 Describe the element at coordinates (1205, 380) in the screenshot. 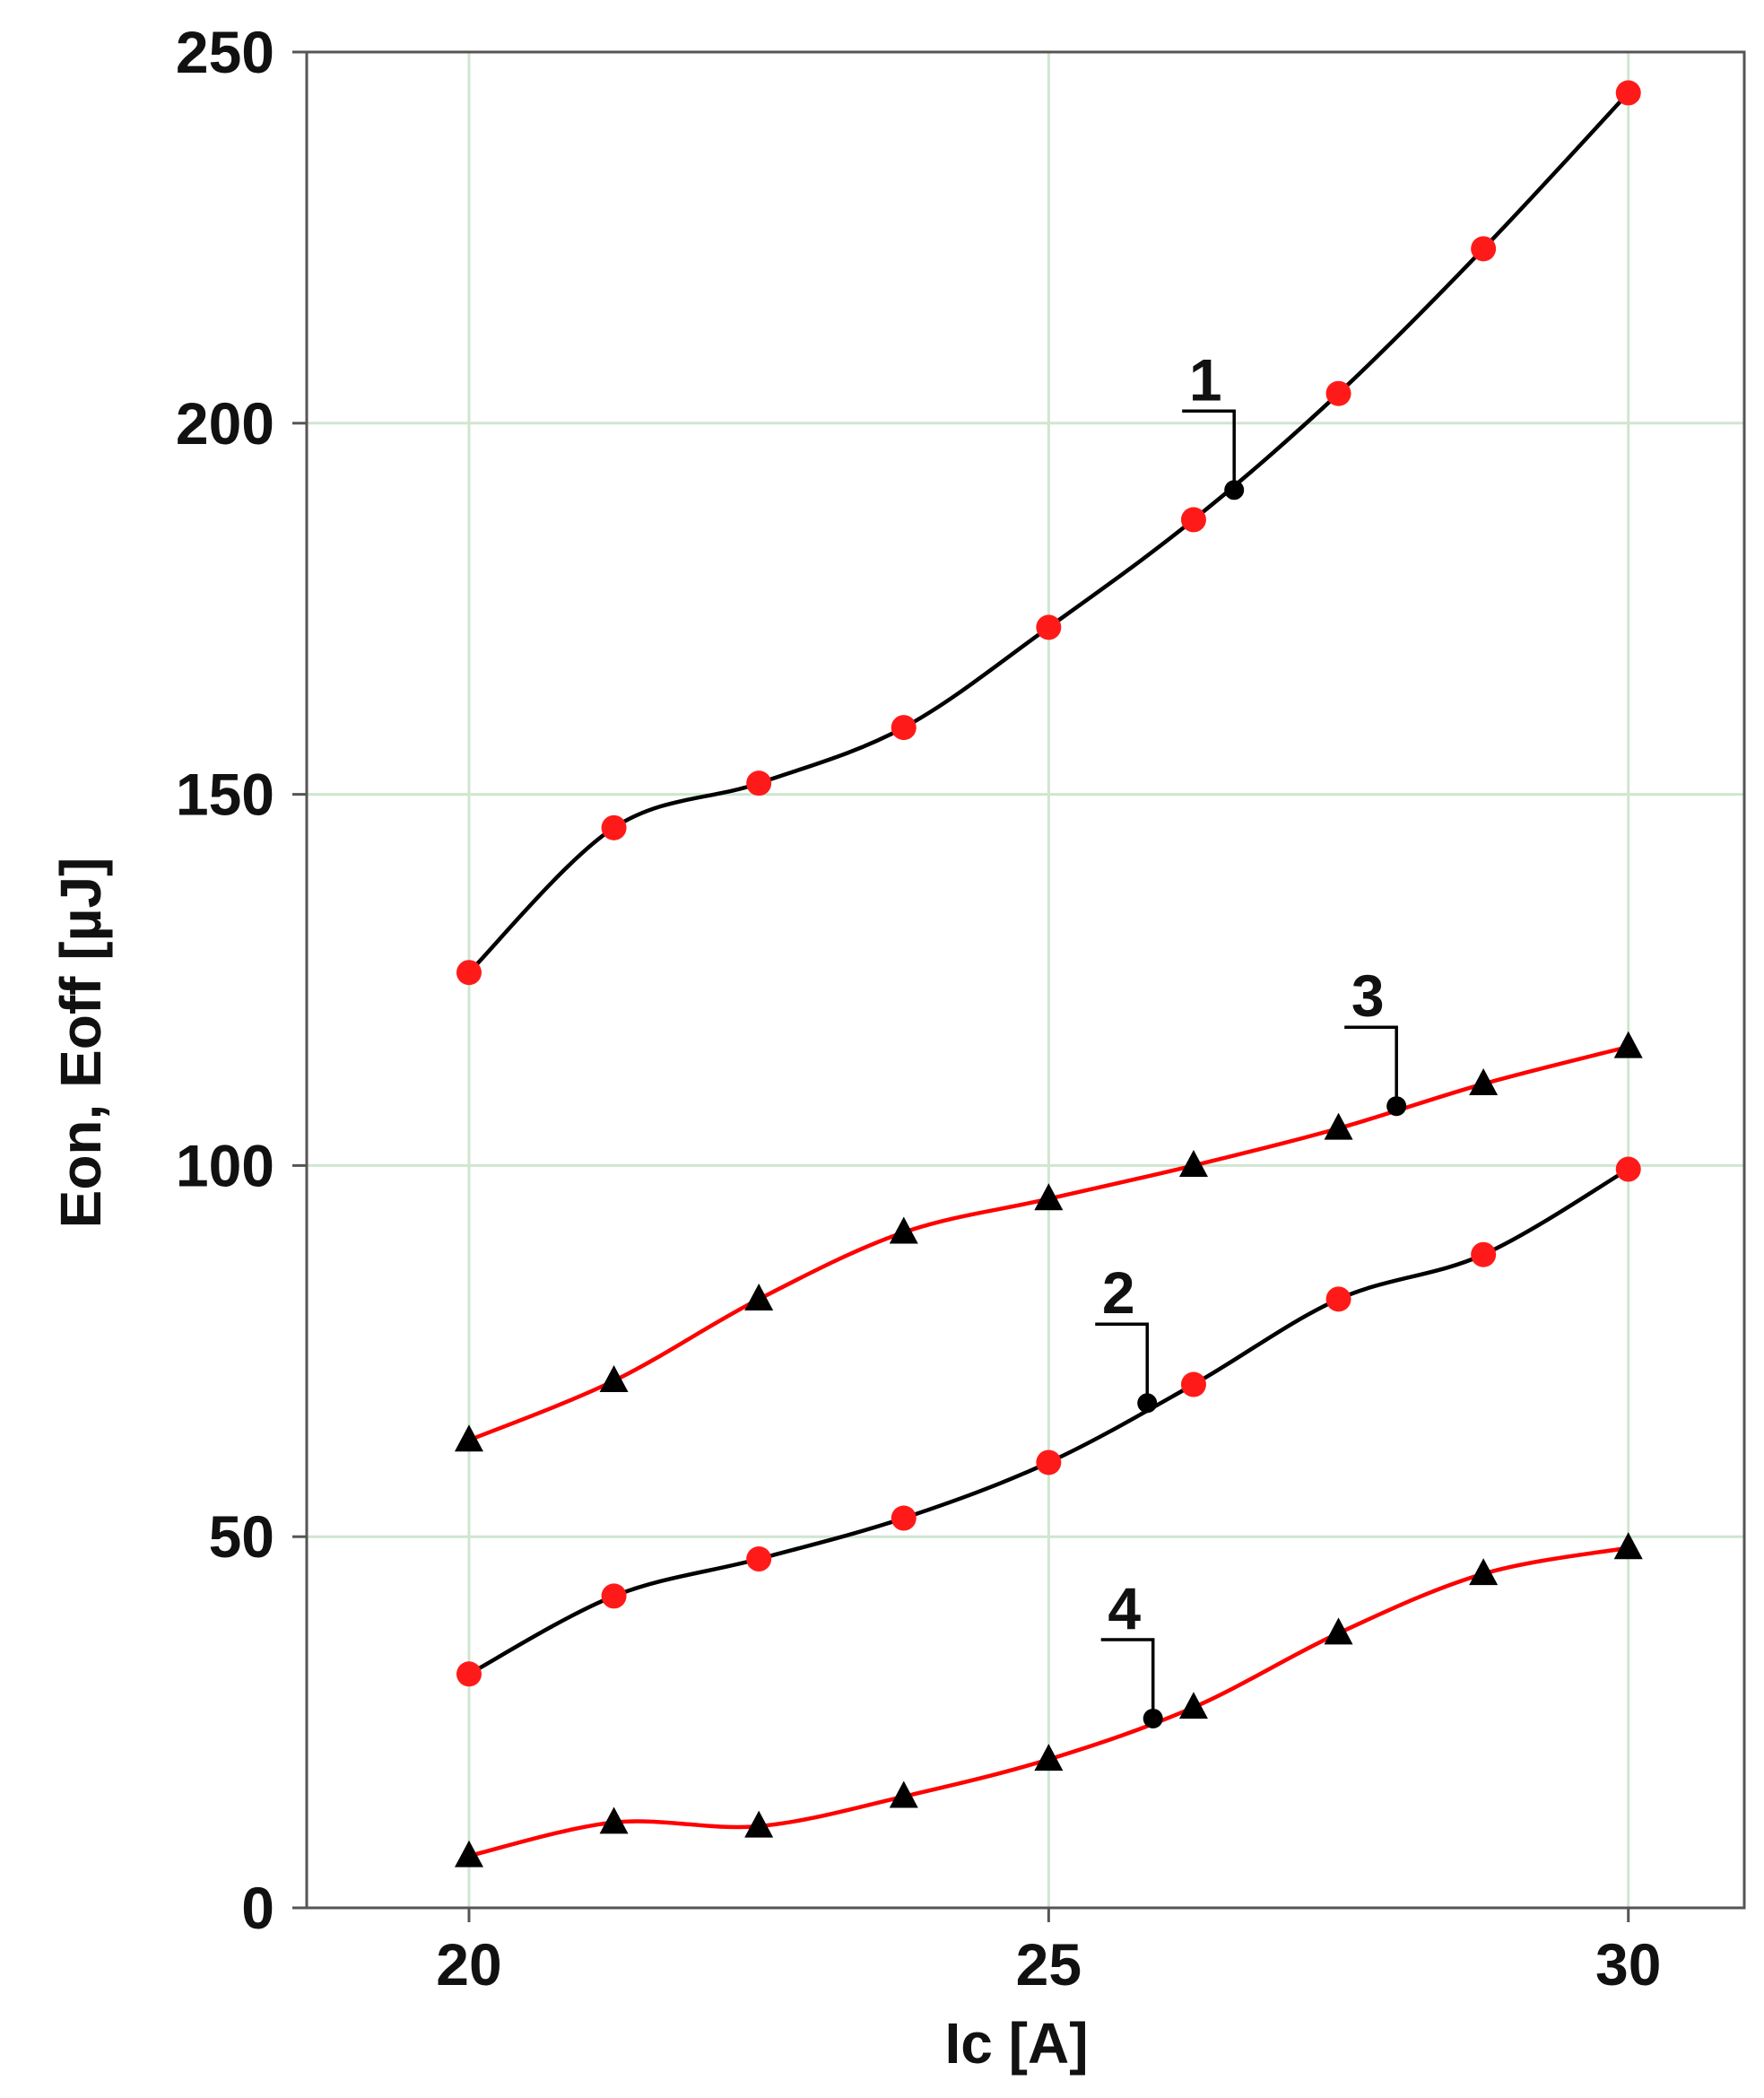

I see `series-1-label: 1` at that location.